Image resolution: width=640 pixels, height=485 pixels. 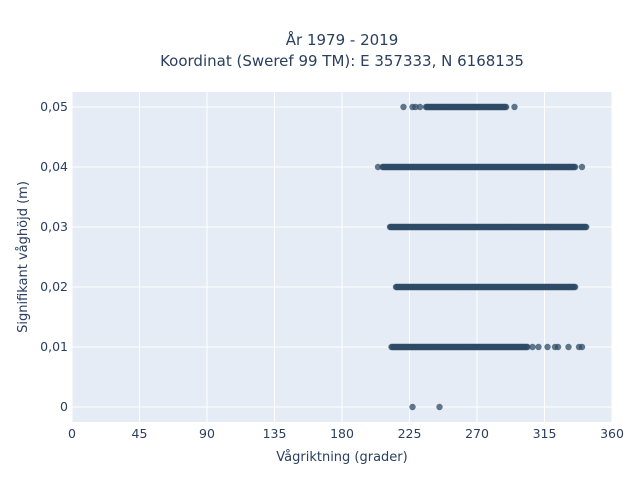 I want to click on chart-title-line-1: År 1979 - 2019, so click(x=342, y=39).